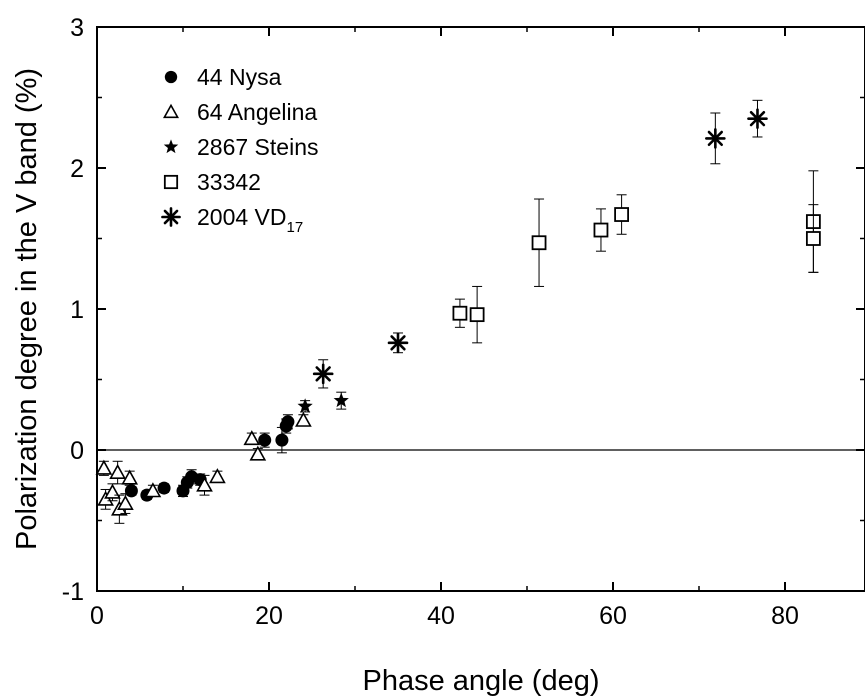  I want to click on legend-item: 64 Angelina, so click(239, 112).